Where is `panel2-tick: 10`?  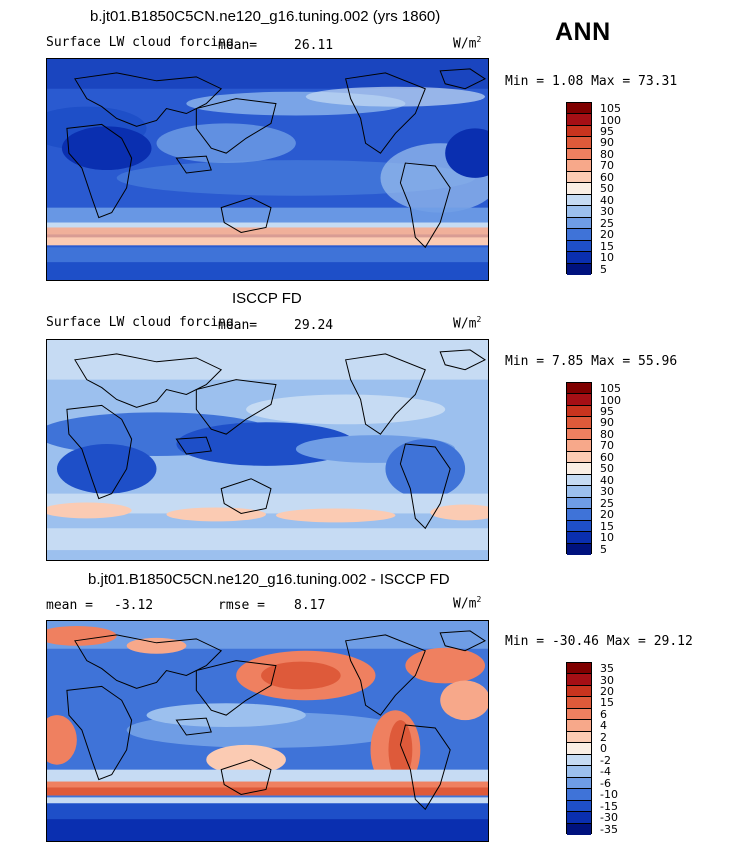
panel2-tick: 10 is located at coordinates (607, 538).